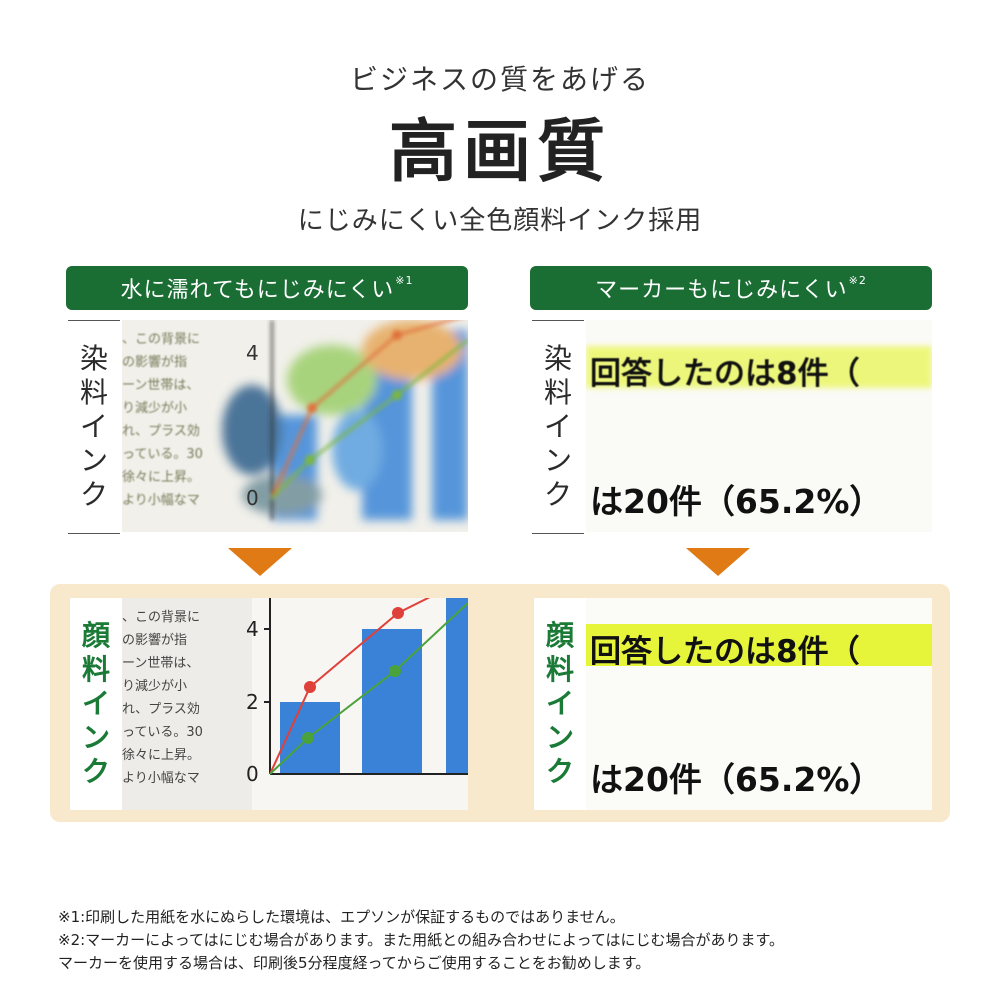  I want to click on dye-marker-line1: 回答したのは8件（, so click(725, 374).